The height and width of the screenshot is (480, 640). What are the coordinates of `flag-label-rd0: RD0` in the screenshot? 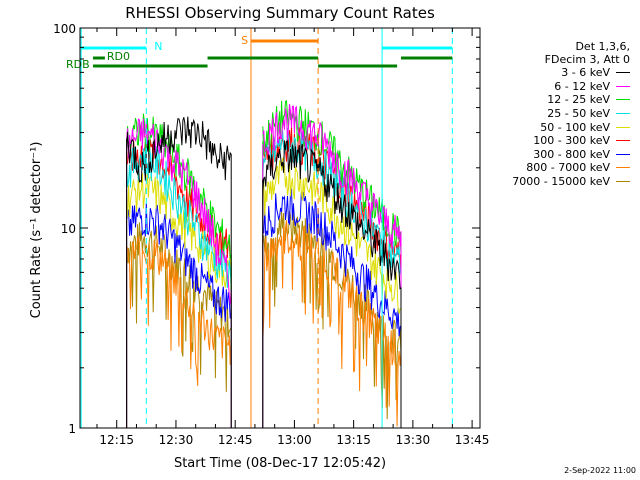 It's located at (118, 56).